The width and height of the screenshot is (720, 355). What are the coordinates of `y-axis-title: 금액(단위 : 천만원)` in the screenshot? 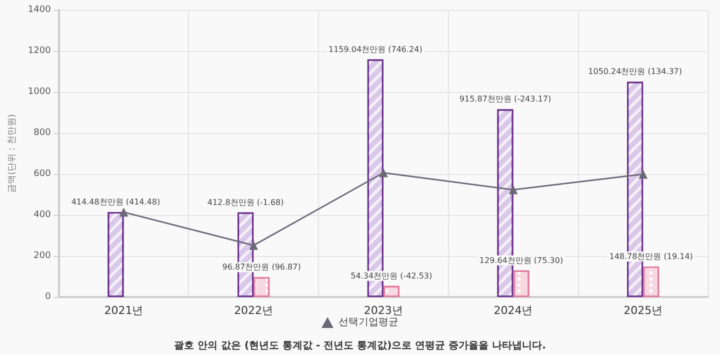 It's located at (13, 153).